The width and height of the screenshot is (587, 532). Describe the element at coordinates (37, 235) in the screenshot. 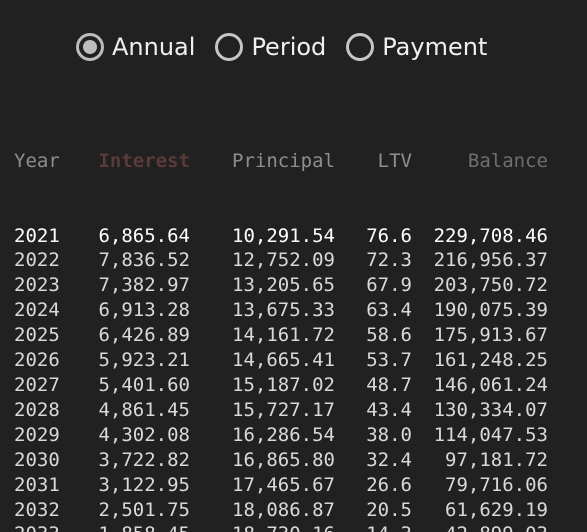

I see `cell-year: 2021` at that location.